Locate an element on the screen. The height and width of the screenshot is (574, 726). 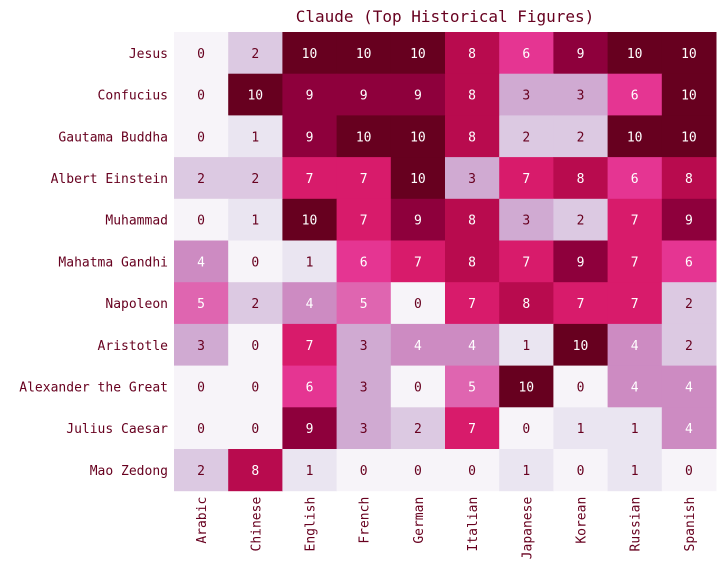
column-label: Italian is located at coordinates (473, 524).